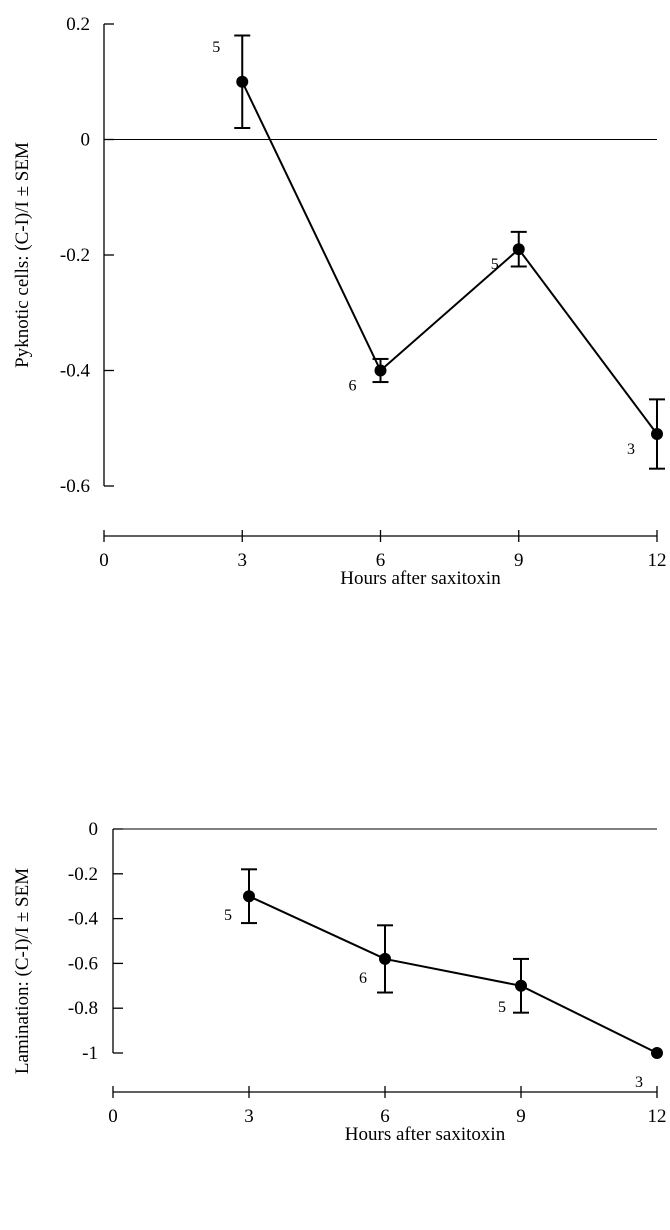  What do you see at coordinates (78, 24) in the screenshot?
I see `y-tick-label: 0.2` at bounding box center [78, 24].